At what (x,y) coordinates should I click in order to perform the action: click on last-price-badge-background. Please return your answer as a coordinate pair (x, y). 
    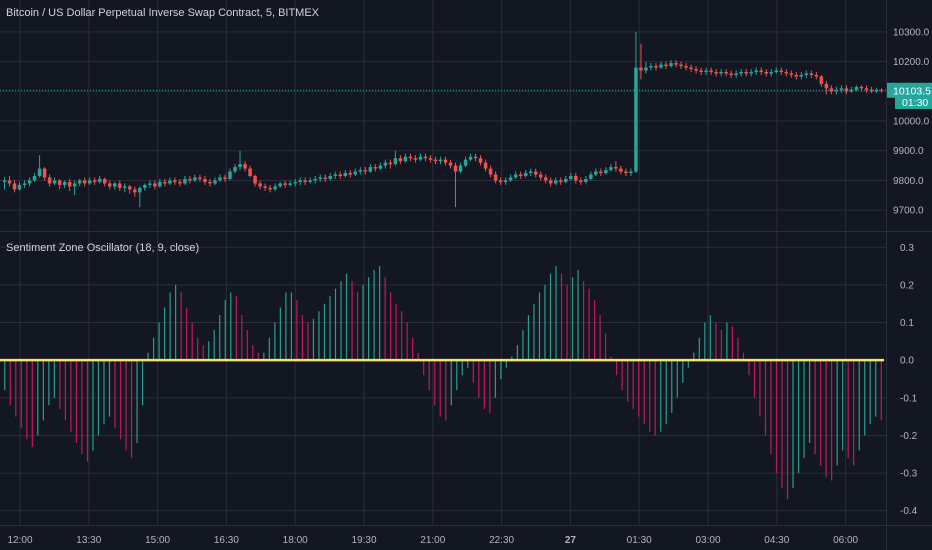
    Looking at the image, I should click on (909, 90).